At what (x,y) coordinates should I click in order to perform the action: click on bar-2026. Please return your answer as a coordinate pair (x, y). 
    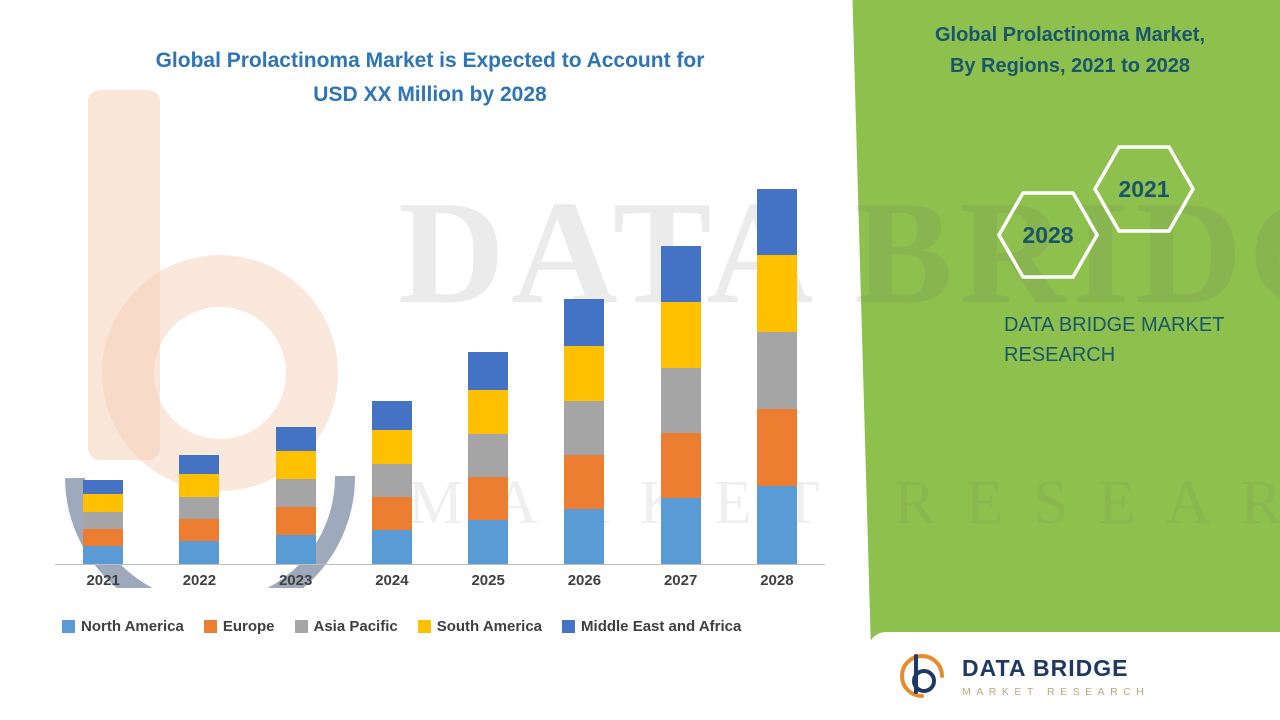
    Looking at the image, I should click on (584, 431).